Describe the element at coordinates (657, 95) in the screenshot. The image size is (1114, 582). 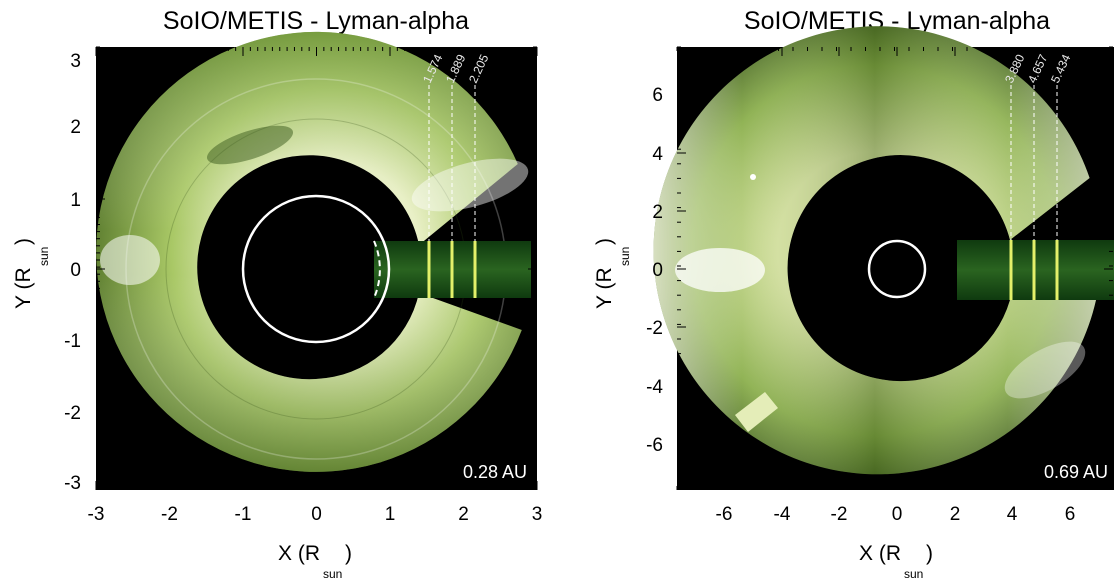
I see `right-y-tick-label: 6` at that location.